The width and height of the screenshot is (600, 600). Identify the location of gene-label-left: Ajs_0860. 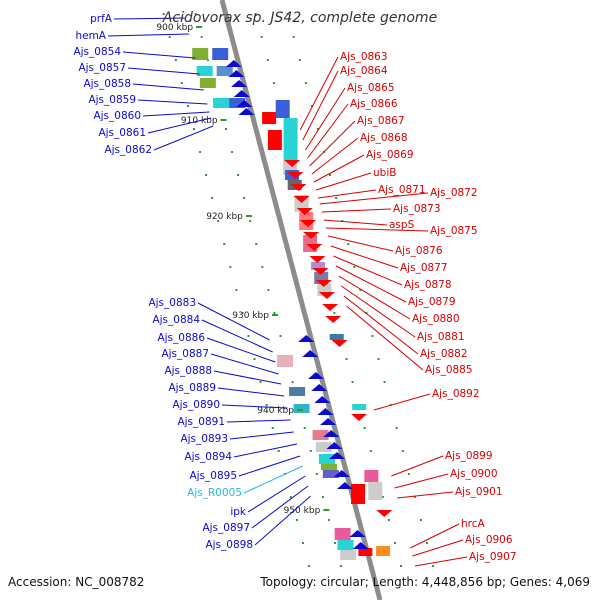
(117, 116).